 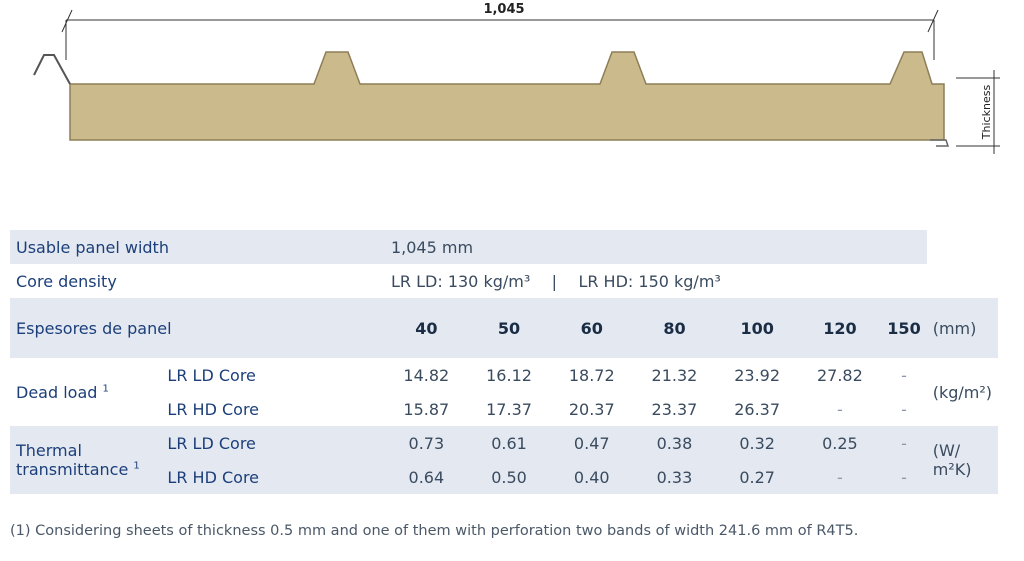 I want to click on dead-load-cell: 23.37, so click(x=674, y=409).